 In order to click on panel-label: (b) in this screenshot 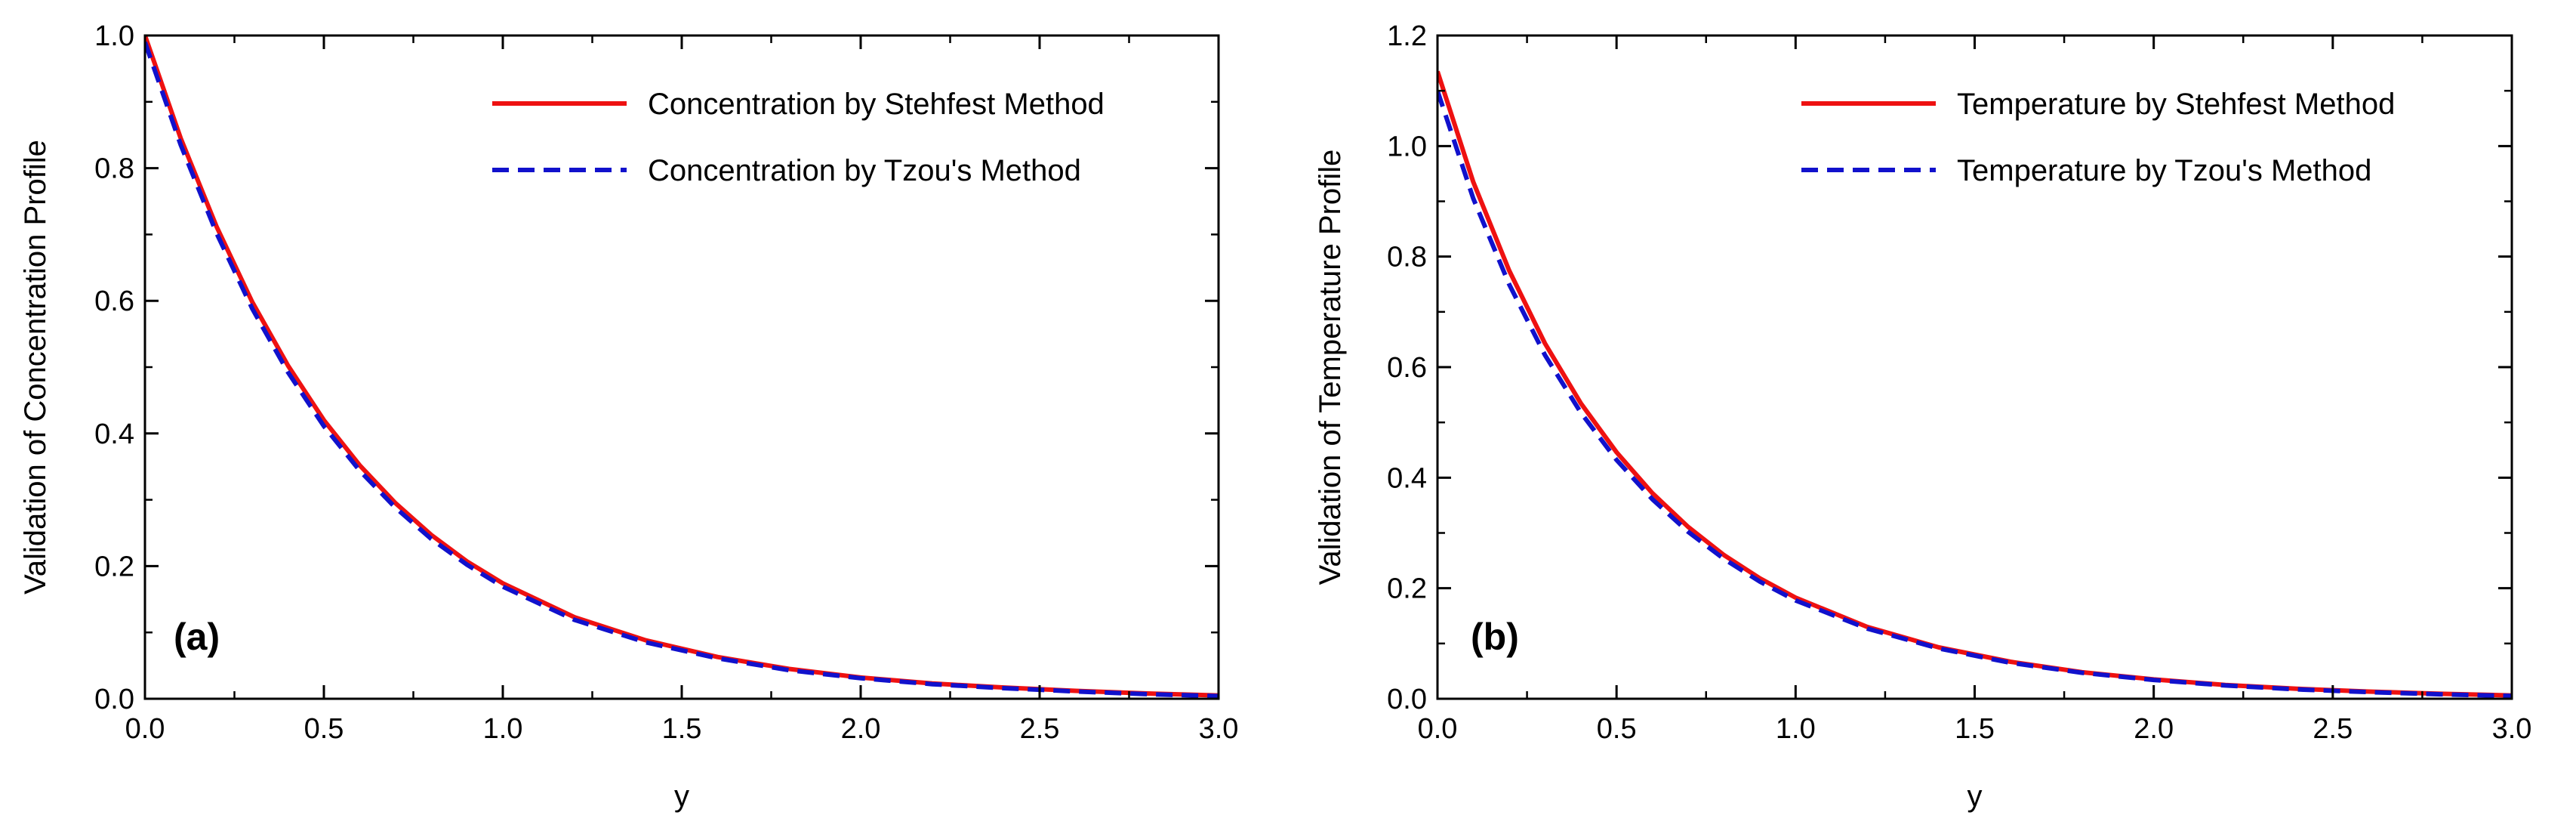, I will do `click(1495, 637)`.